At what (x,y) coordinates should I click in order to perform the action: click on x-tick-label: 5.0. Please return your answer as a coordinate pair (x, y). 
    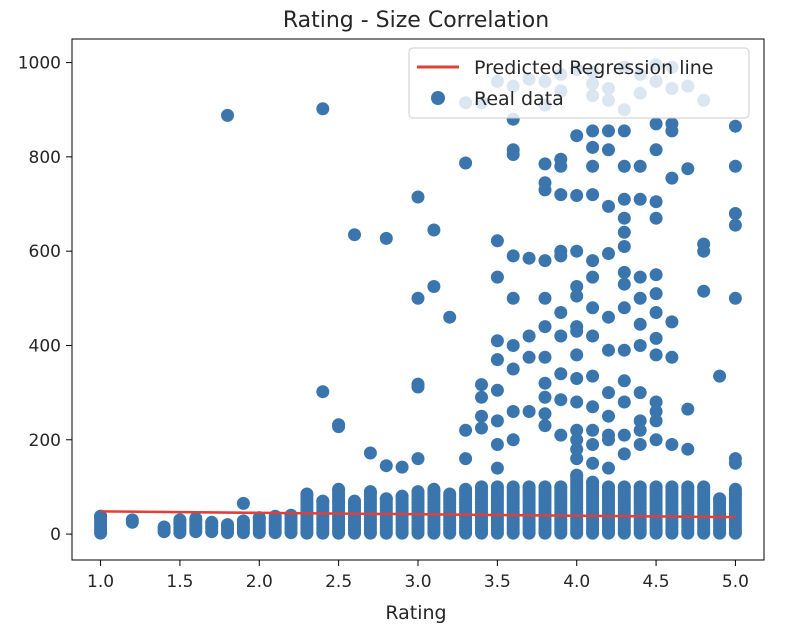
    Looking at the image, I should click on (735, 582).